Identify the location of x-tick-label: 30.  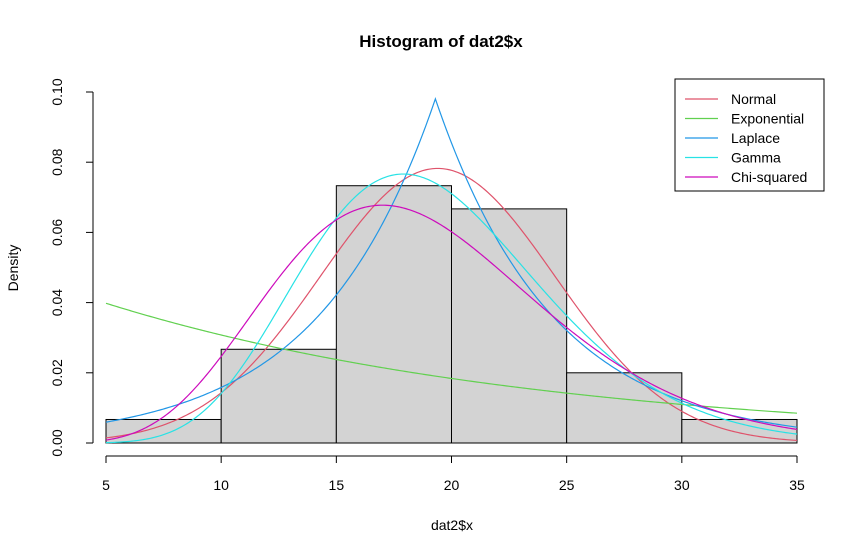
(682, 485).